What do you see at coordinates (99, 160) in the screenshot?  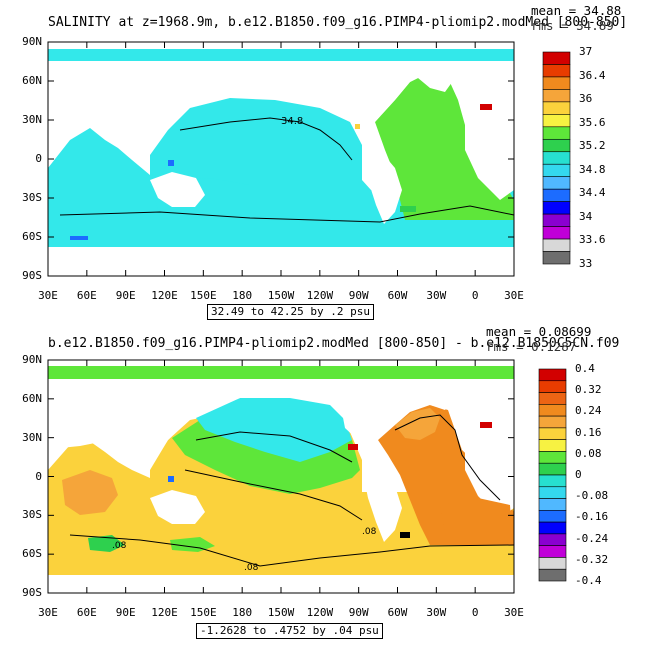 I see `panel1-indian-ocean` at bounding box center [99, 160].